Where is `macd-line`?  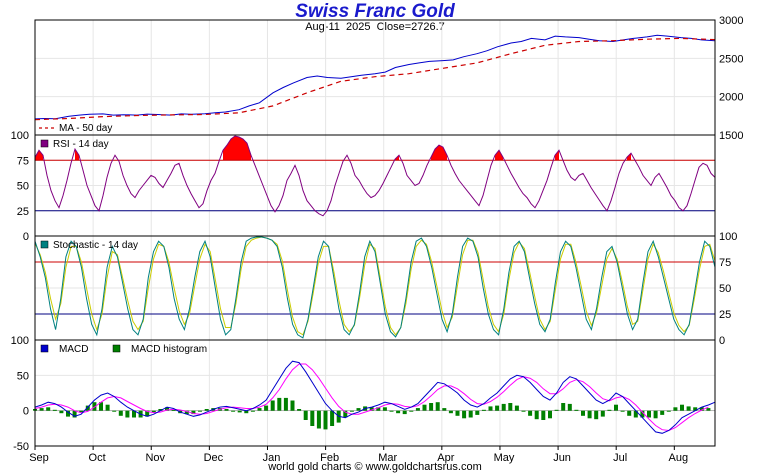
macd-line is located at coordinates (375, 397).